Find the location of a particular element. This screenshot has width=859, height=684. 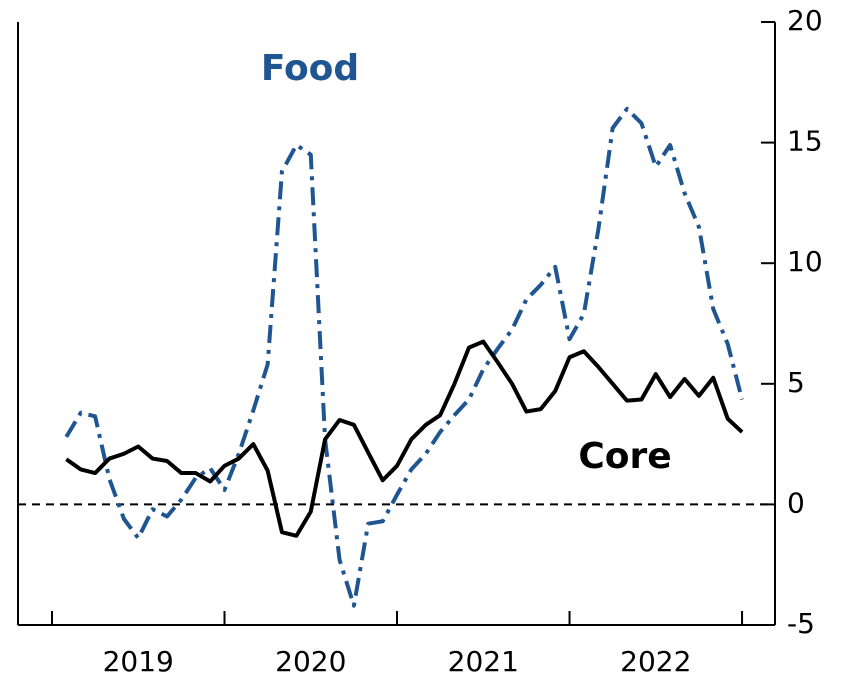

series-label: Food is located at coordinates (310, 68).